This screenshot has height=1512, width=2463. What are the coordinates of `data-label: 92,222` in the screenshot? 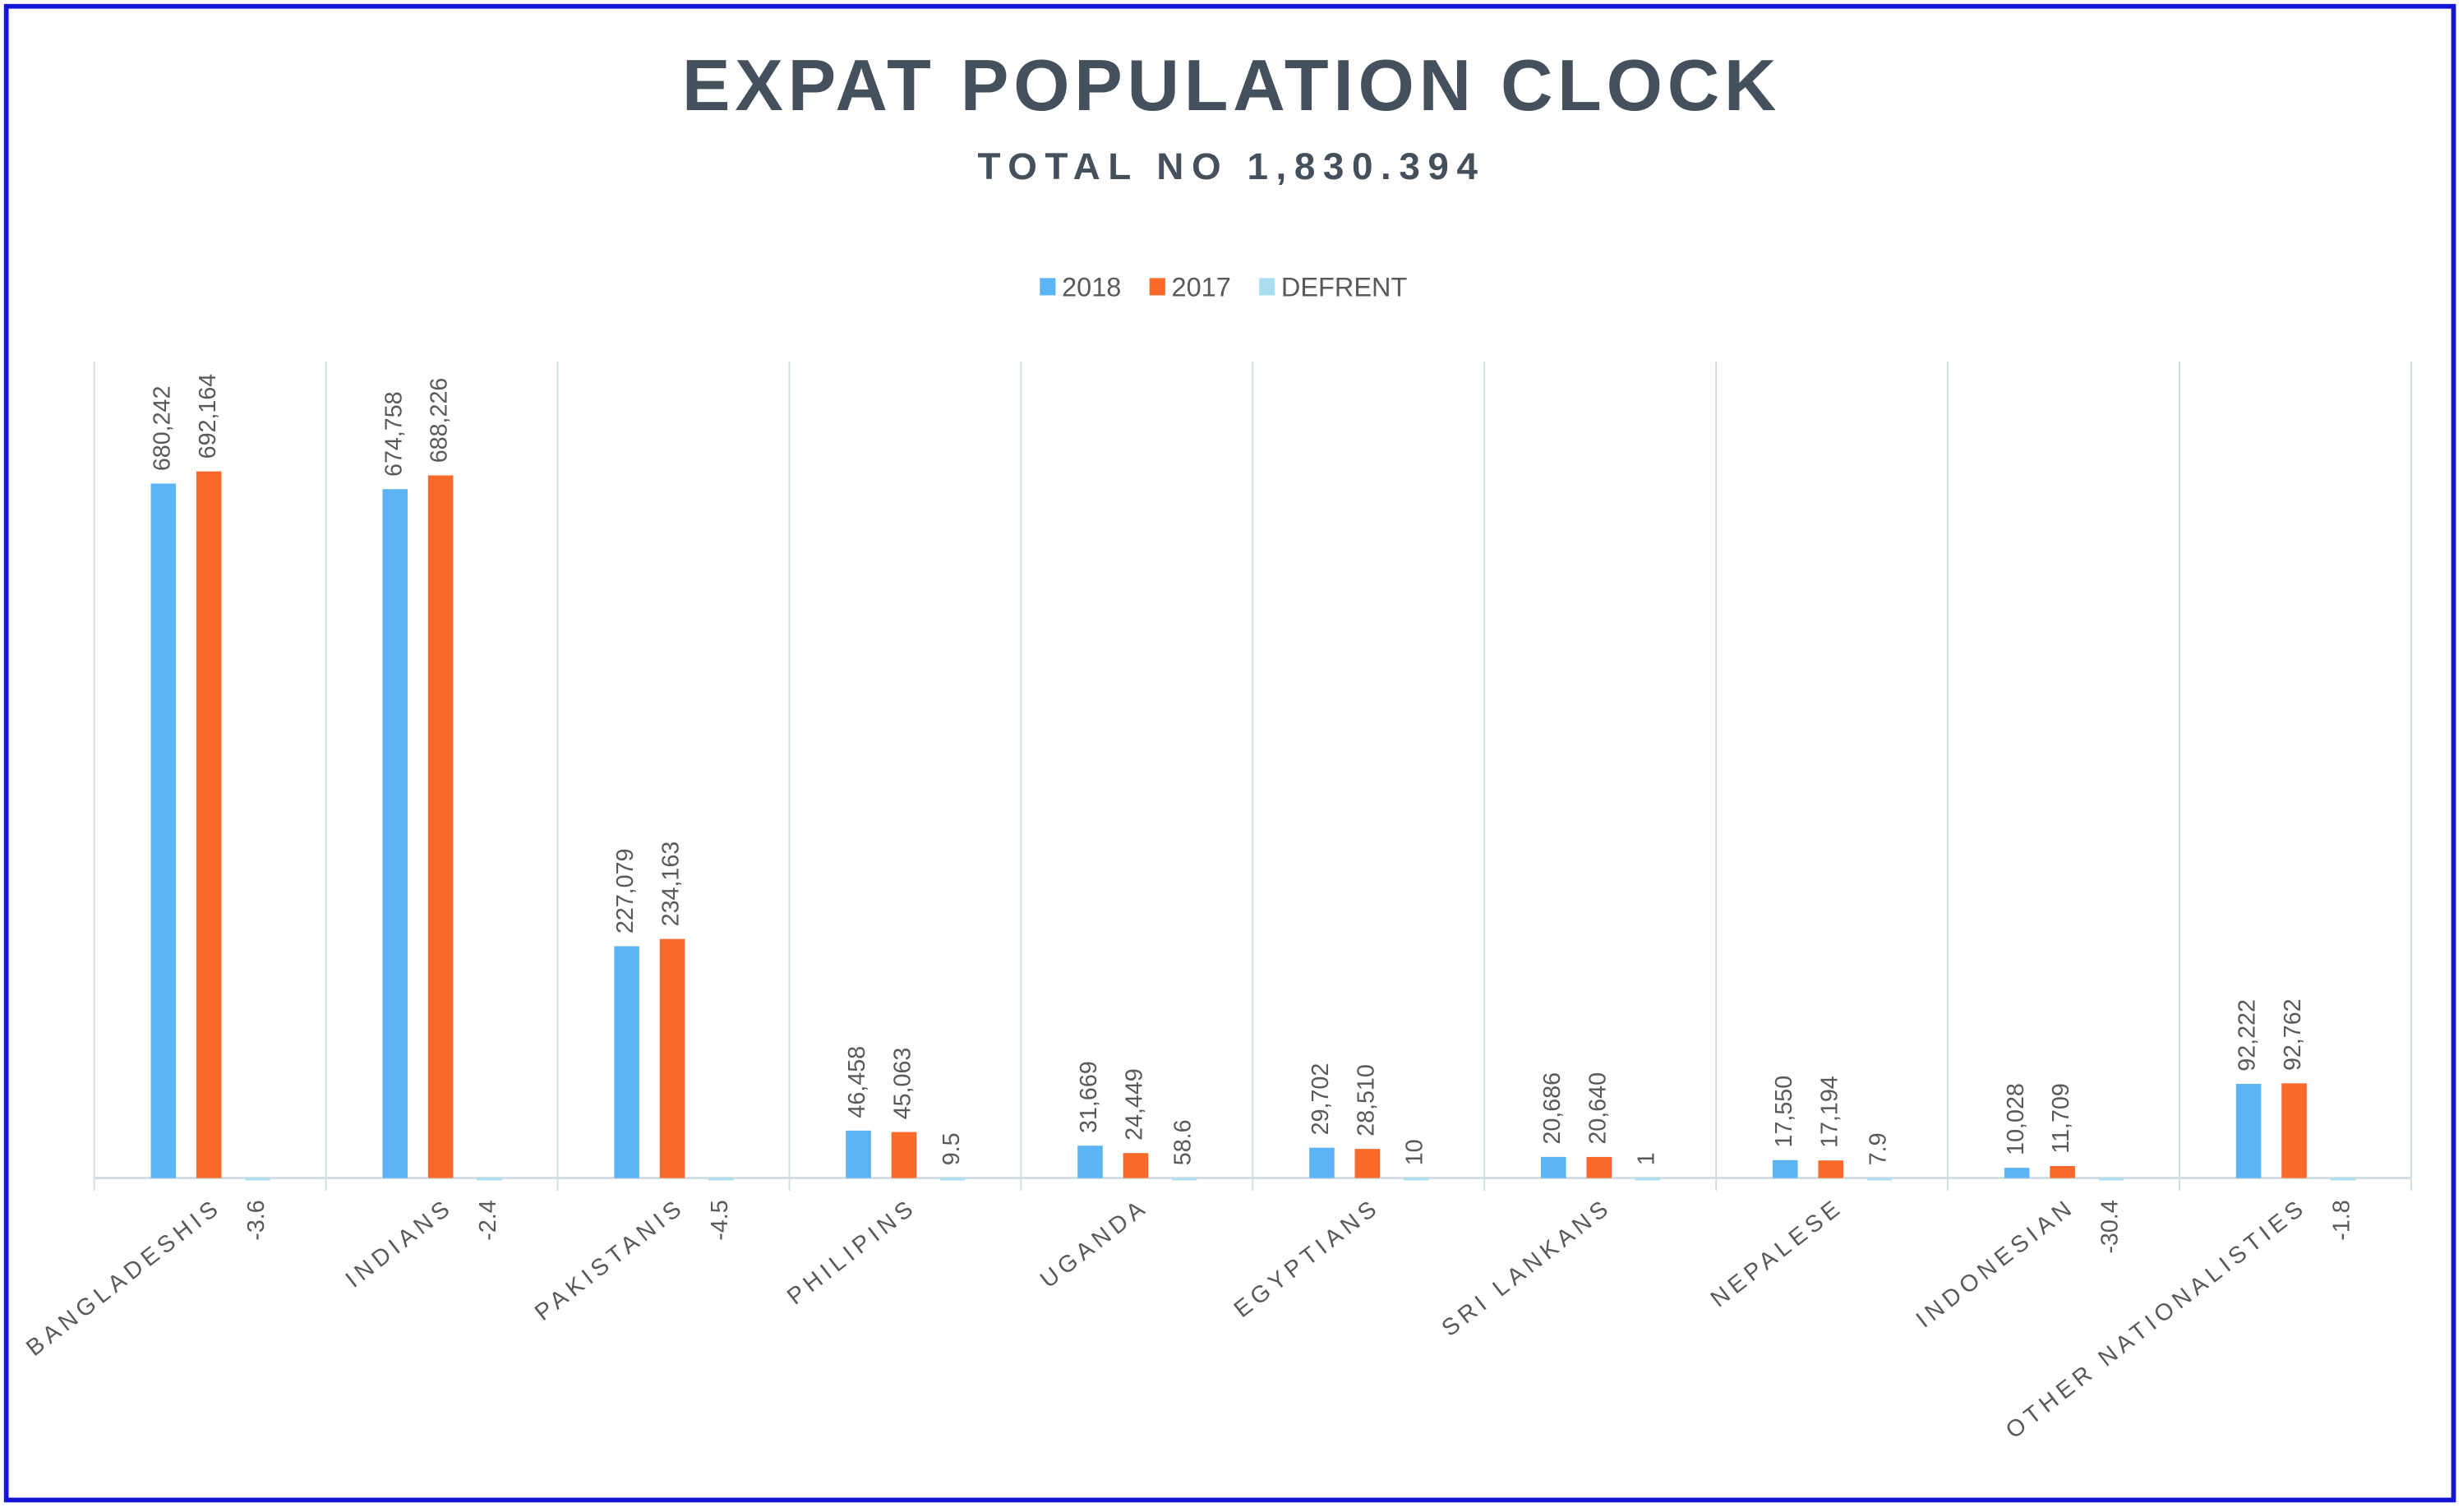 It's located at (2248, 1036).